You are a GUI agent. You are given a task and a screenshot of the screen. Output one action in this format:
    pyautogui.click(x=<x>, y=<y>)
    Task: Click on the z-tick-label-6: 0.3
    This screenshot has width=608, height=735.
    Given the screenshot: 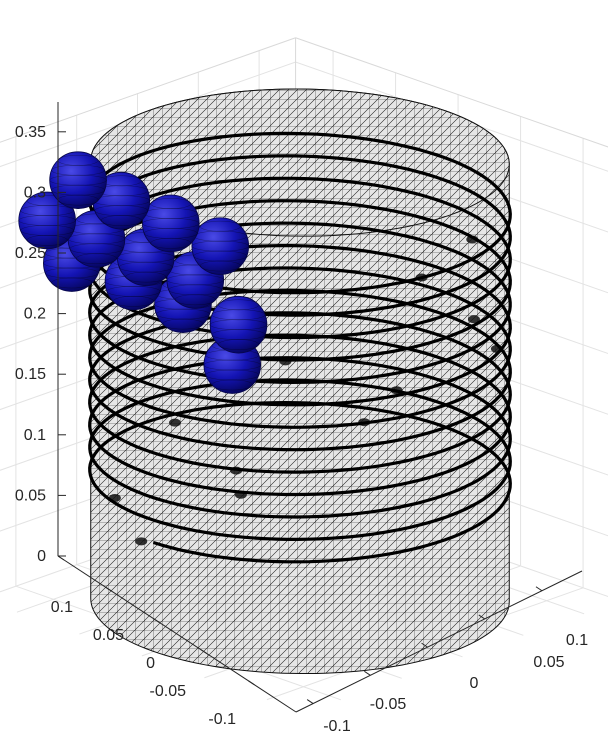 What is the action you would take?
    pyautogui.click(x=35, y=192)
    